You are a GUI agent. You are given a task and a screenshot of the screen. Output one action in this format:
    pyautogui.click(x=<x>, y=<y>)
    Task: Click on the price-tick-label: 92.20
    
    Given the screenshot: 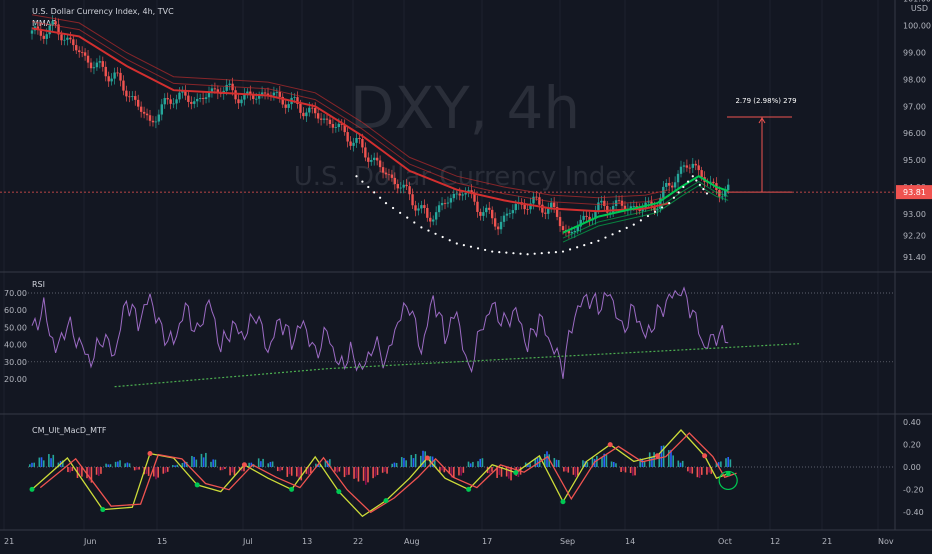 What is the action you would take?
    pyautogui.click(x=914, y=235)
    